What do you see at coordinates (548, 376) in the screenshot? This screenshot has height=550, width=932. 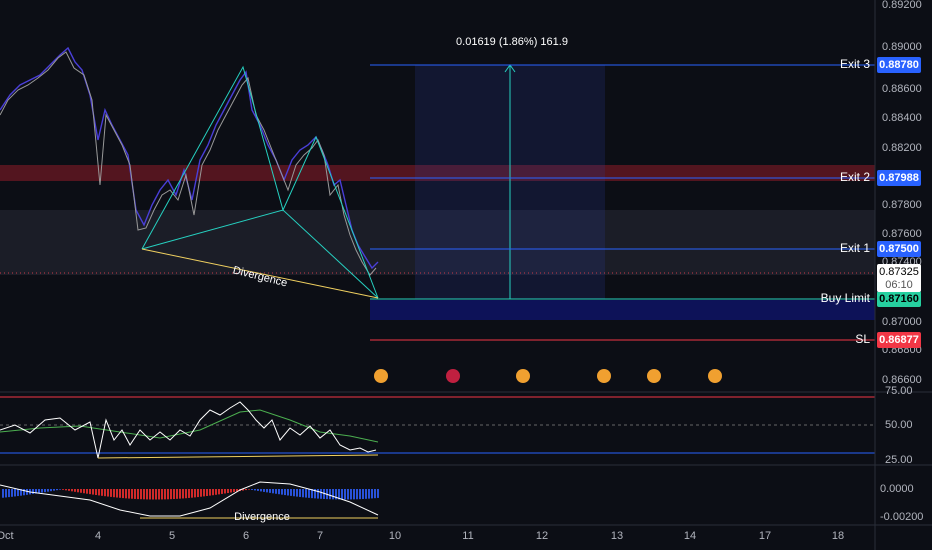 I see `event-icons` at bounding box center [548, 376].